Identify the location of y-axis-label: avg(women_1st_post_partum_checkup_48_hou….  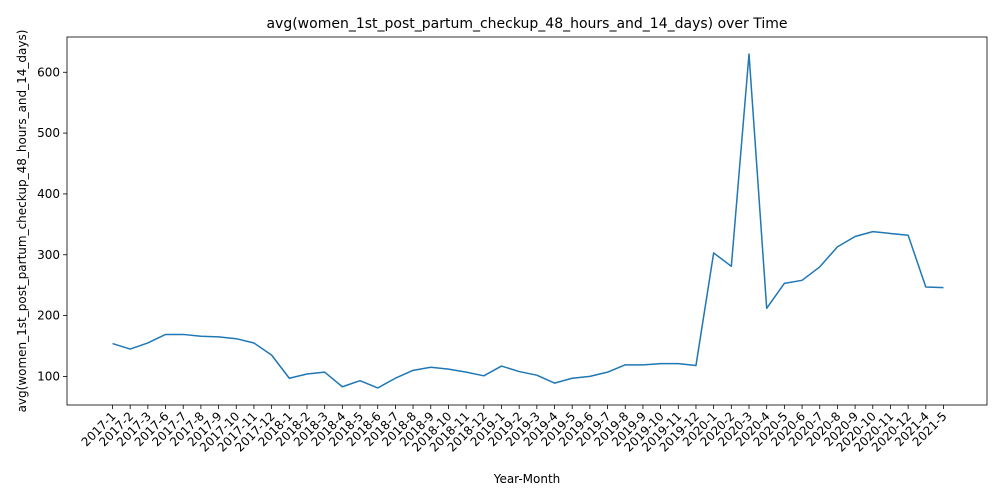
(22, 221).